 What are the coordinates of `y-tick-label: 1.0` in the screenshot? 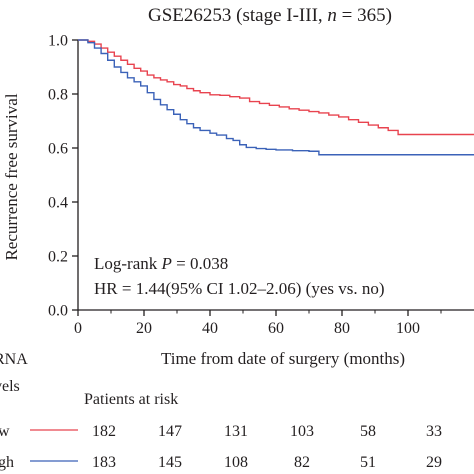 It's located at (58, 41).